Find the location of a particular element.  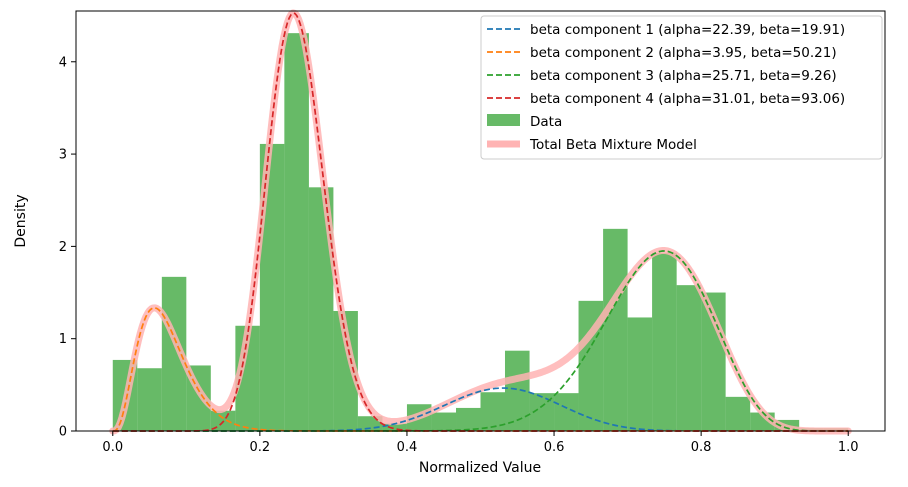

x-tick-label: 0.4 is located at coordinates (407, 447).